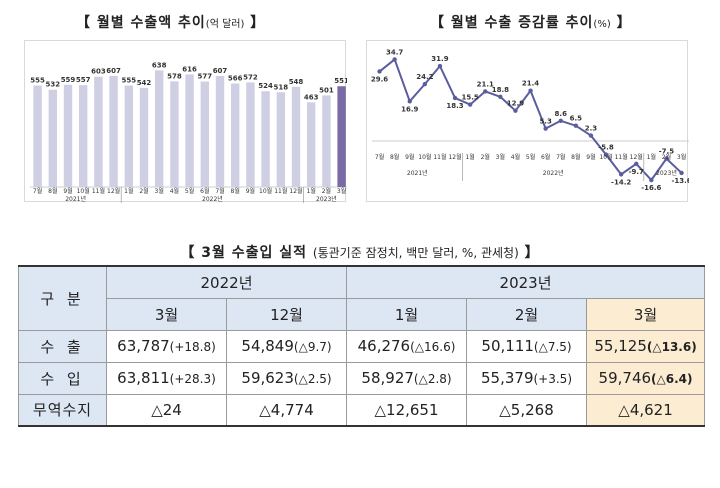 Image resolution: width=720 pixels, height=488 pixels. Describe the element at coordinates (280, 87) in the screenshot. I see `bar-value-label: 518` at that location.